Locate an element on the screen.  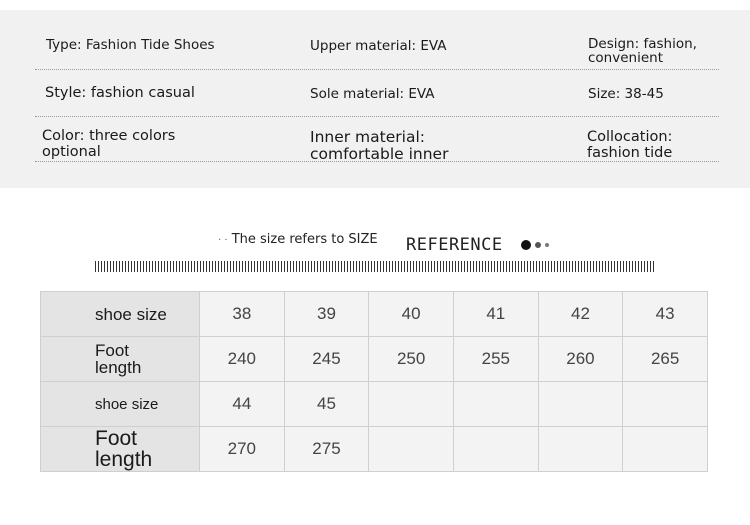
spec-size: Size: 38-45 is located at coordinates (626, 94).